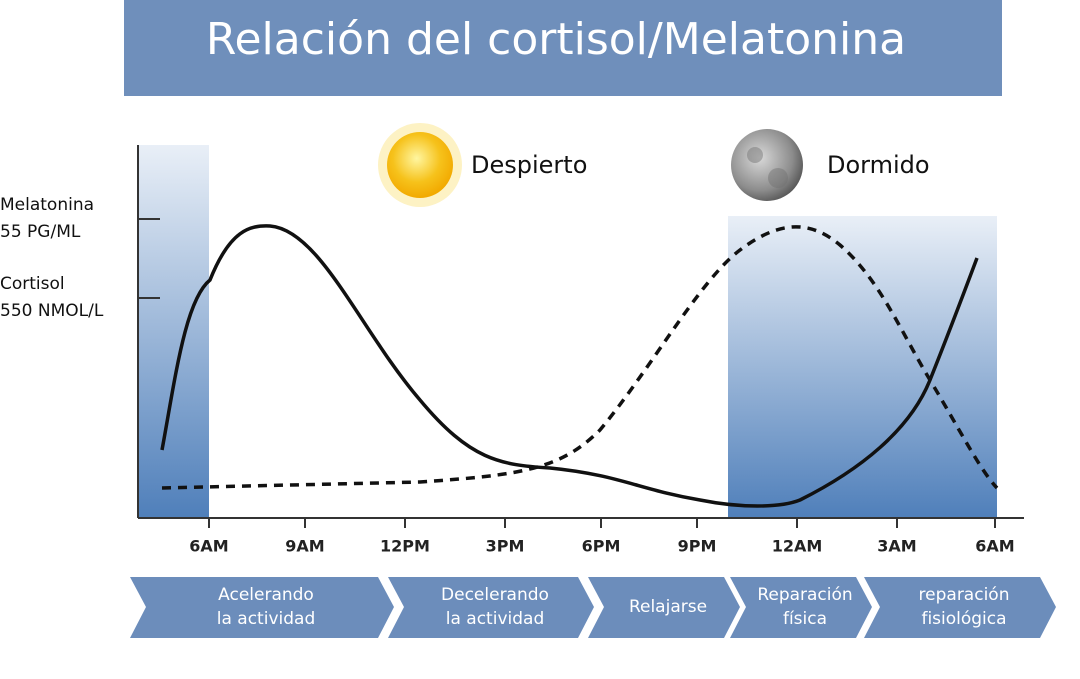 Image resolution: width=1080 pixels, height=679 pixels. Describe the element at coordinates (40, 232) in the screenshot. I see `y-label: 55 PG/ML` at that location.